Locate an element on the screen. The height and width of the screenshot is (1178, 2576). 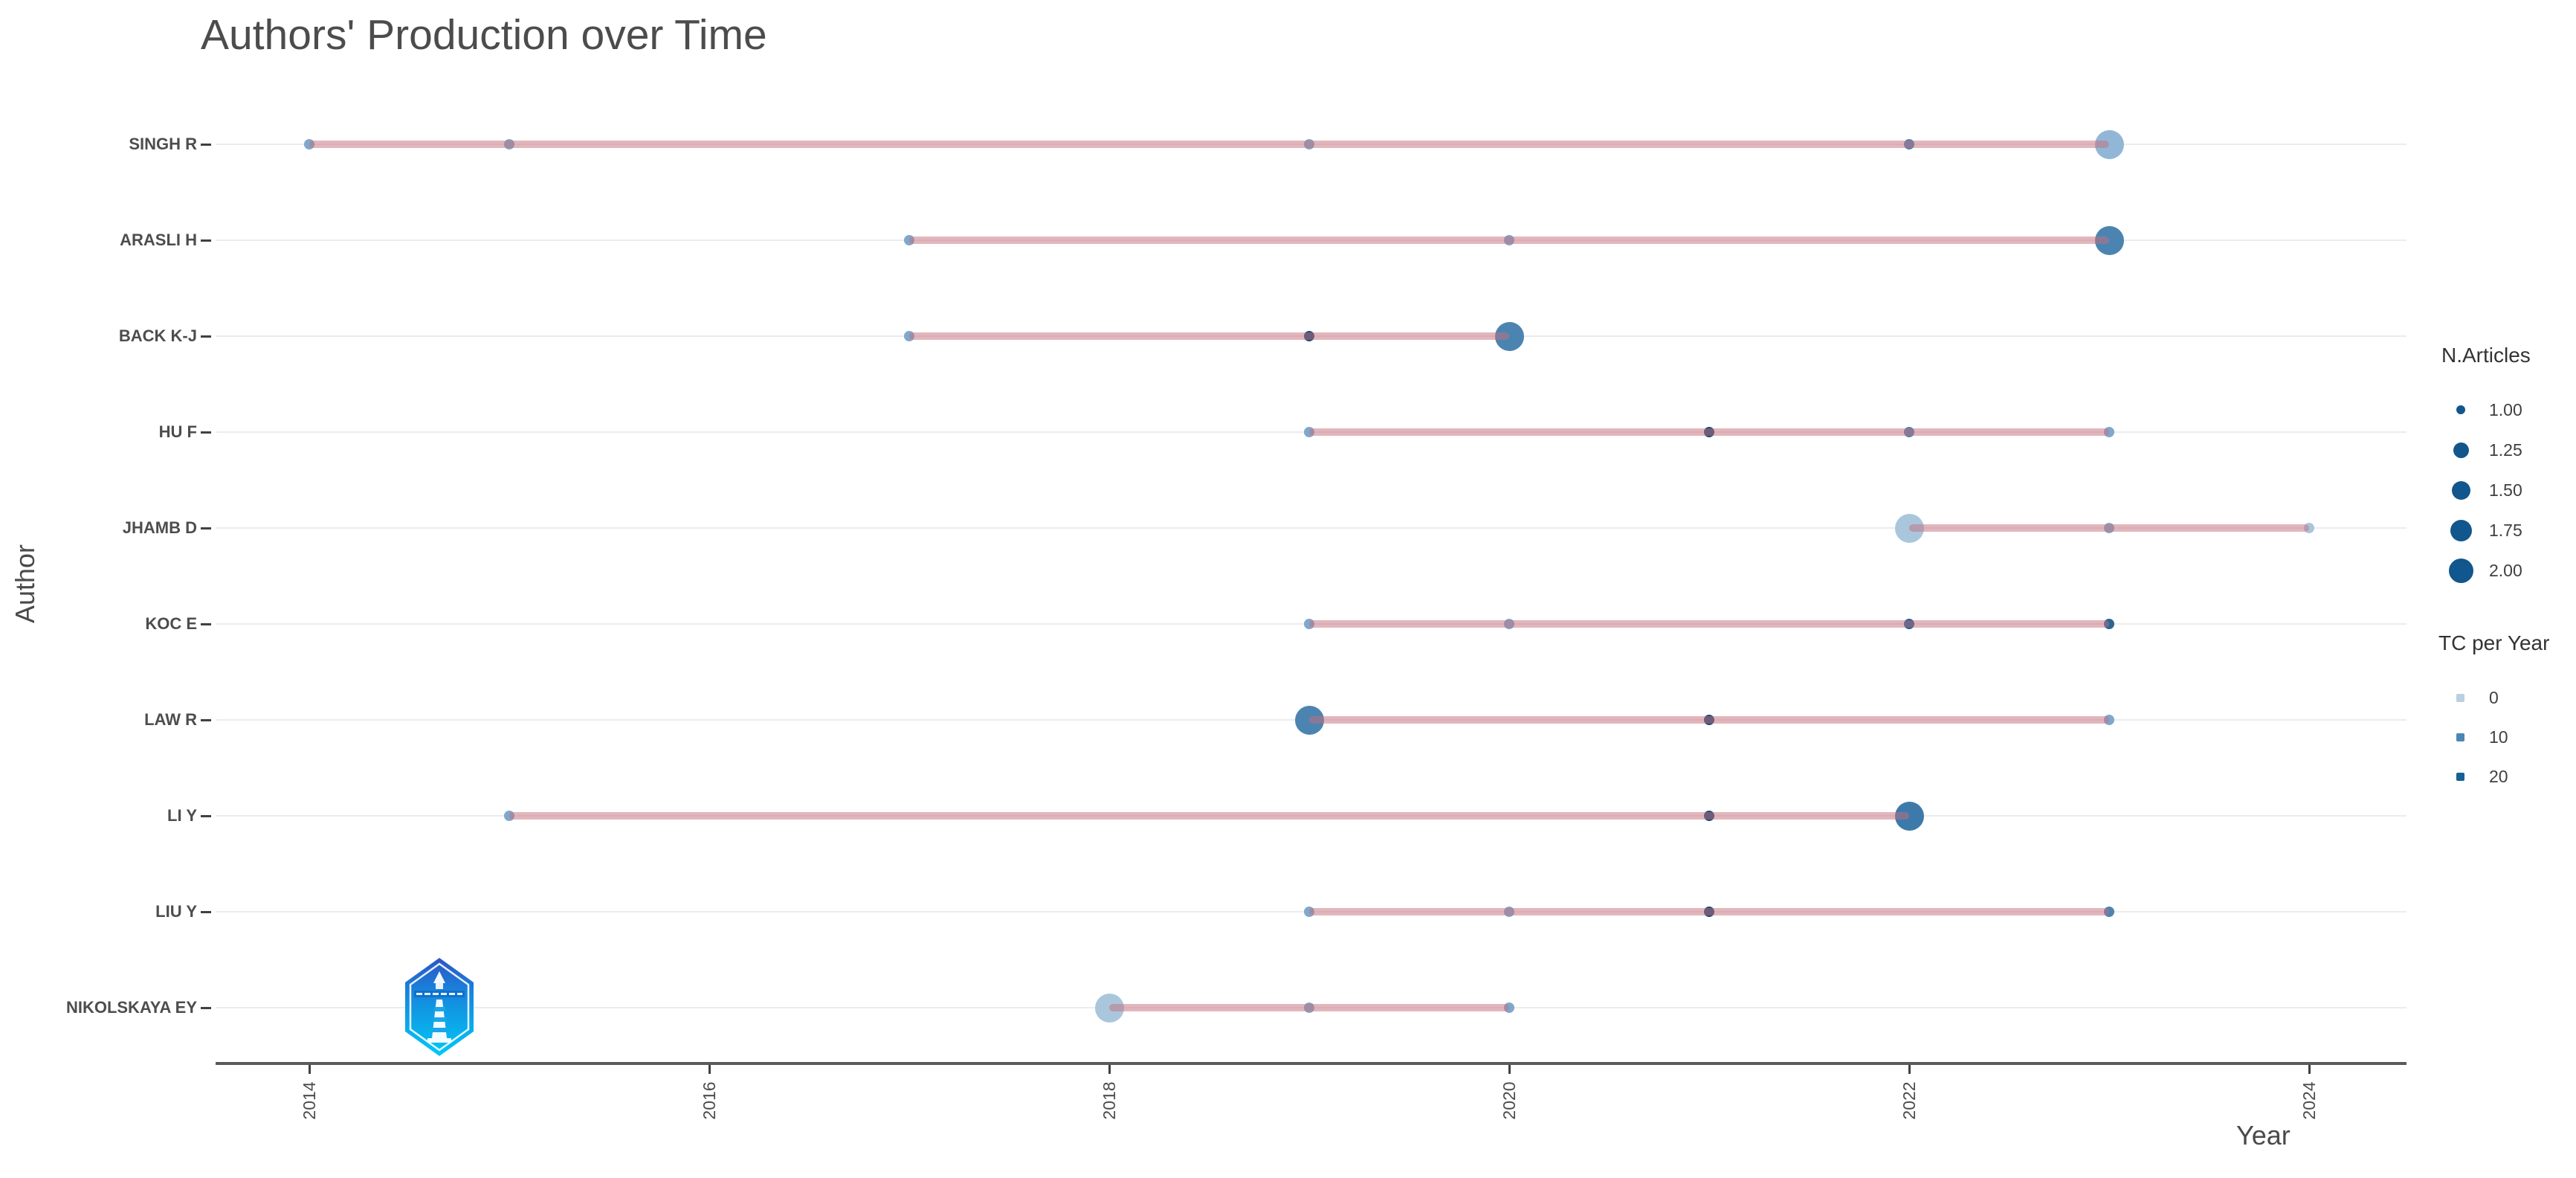
legend-color-label: 0 is located at coordinates (2494, 698).